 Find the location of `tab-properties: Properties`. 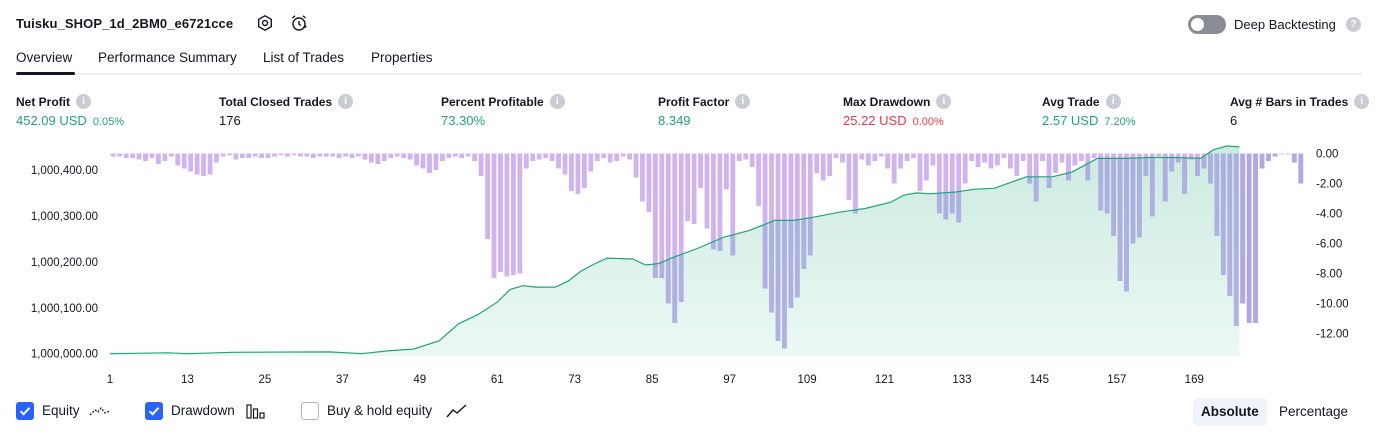

tab-properties: Properties is located at coordinates (402, 57).